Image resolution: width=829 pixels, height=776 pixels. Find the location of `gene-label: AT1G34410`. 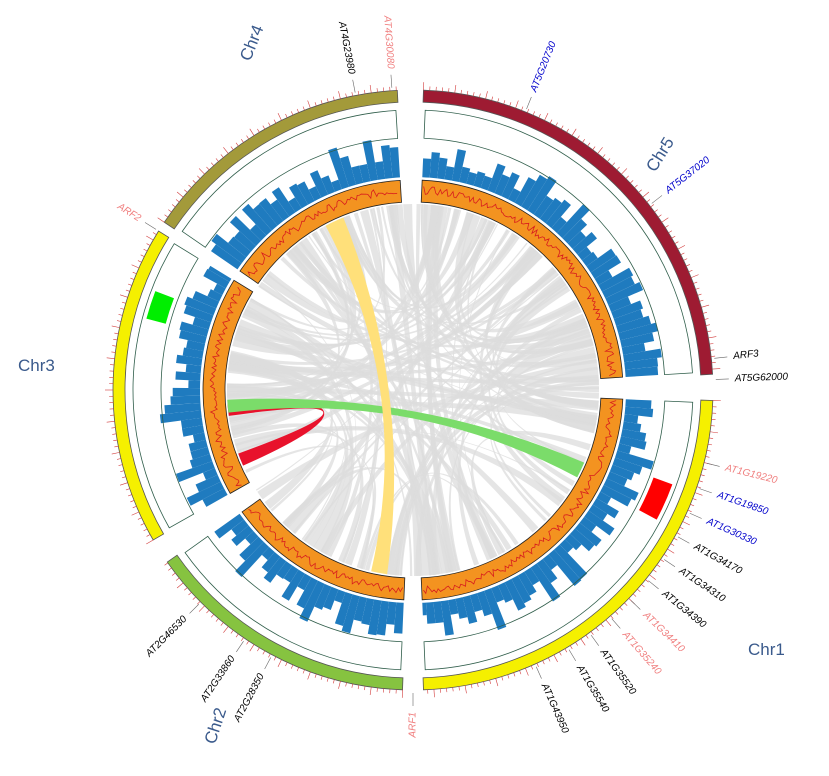

gene-label: AT1G34410 is located at coordinates (663, 632).